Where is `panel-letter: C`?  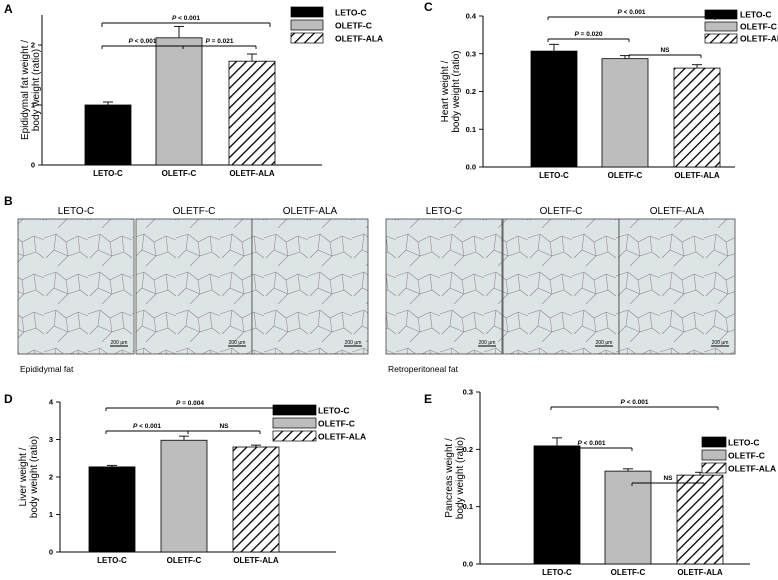 panel-letter: C is located at coordinates (428, 7).